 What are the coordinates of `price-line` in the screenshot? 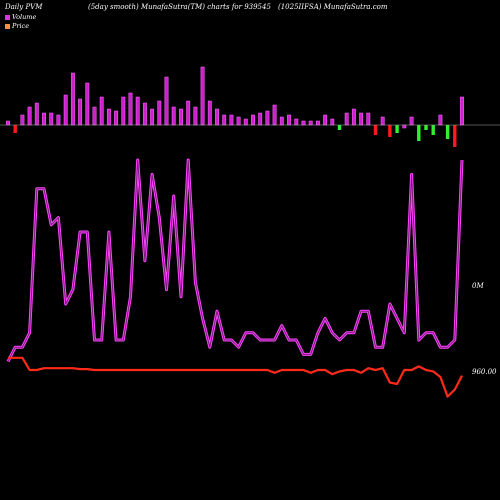 It's located at (235, 377).